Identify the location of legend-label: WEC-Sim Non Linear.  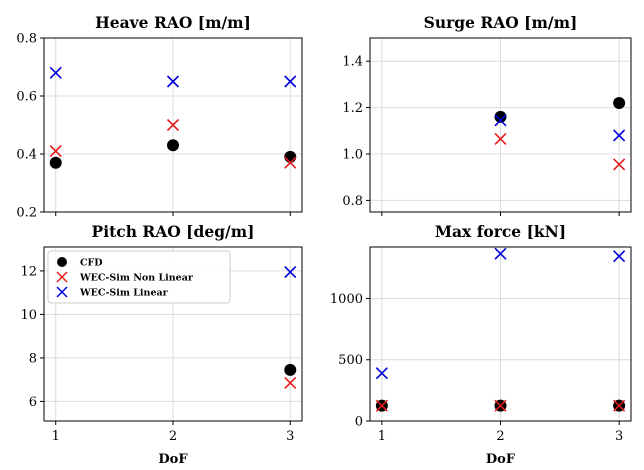
(136, 278).